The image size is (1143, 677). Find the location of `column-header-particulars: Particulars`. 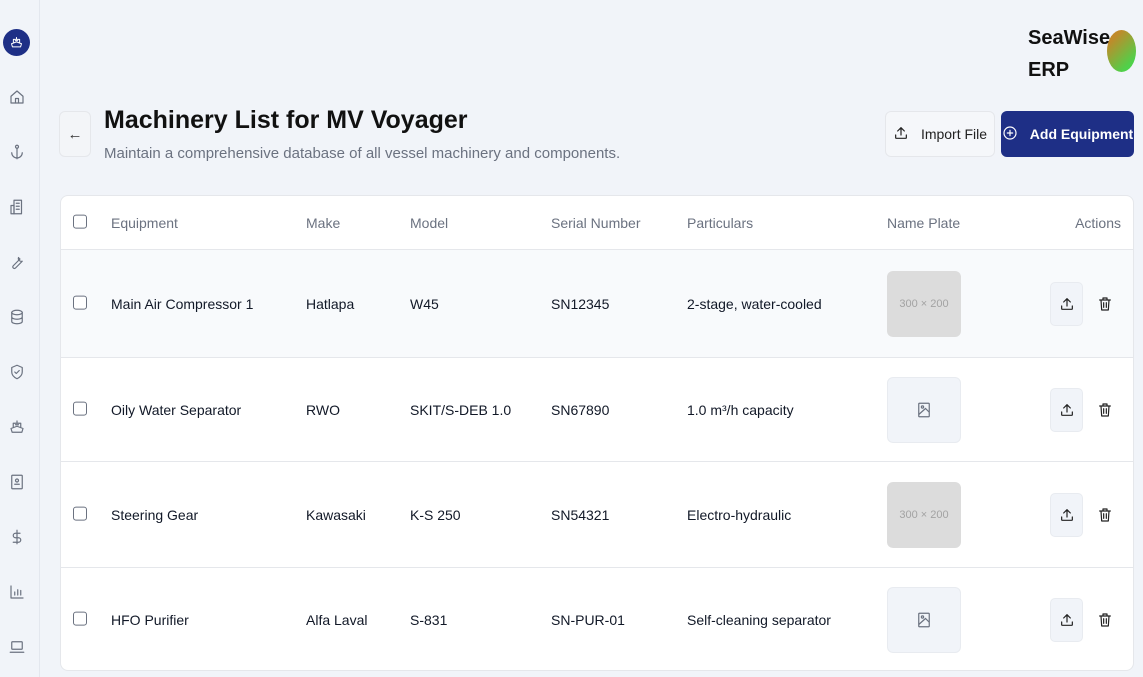

column-header-particulars: Particulars is located at coordinates (720, 222).